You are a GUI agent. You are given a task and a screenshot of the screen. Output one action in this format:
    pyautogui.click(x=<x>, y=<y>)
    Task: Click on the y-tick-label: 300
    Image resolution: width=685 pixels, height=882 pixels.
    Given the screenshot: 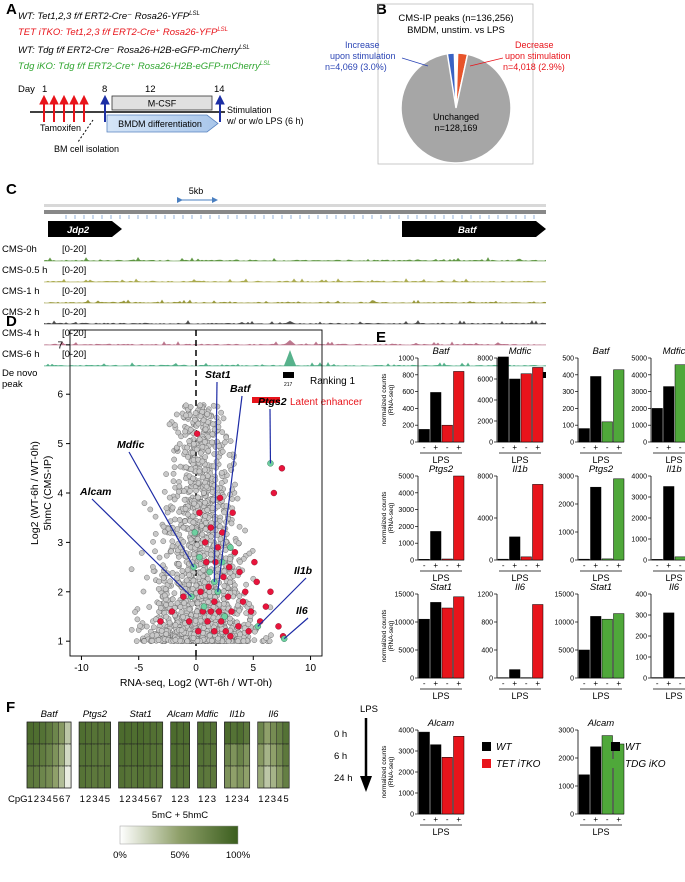 What is the action you would take?
    pyautogui.click(x=568, y=392)
    